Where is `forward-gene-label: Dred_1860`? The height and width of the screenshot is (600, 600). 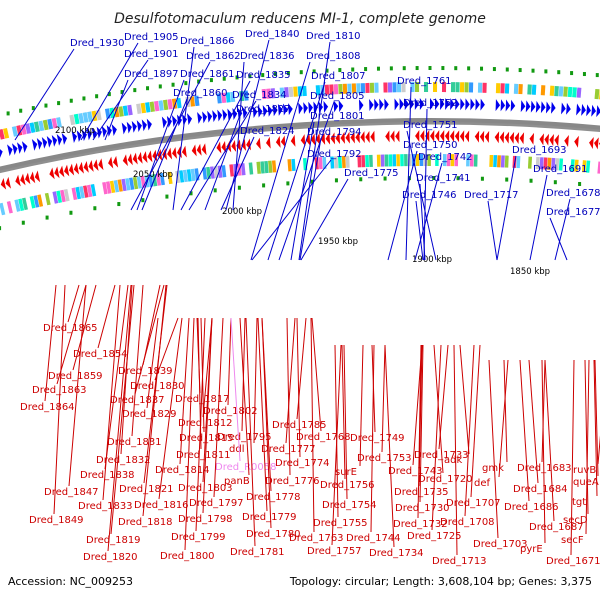
forward-gene-label: Dred_1860 is located at coordinates (200, 93).